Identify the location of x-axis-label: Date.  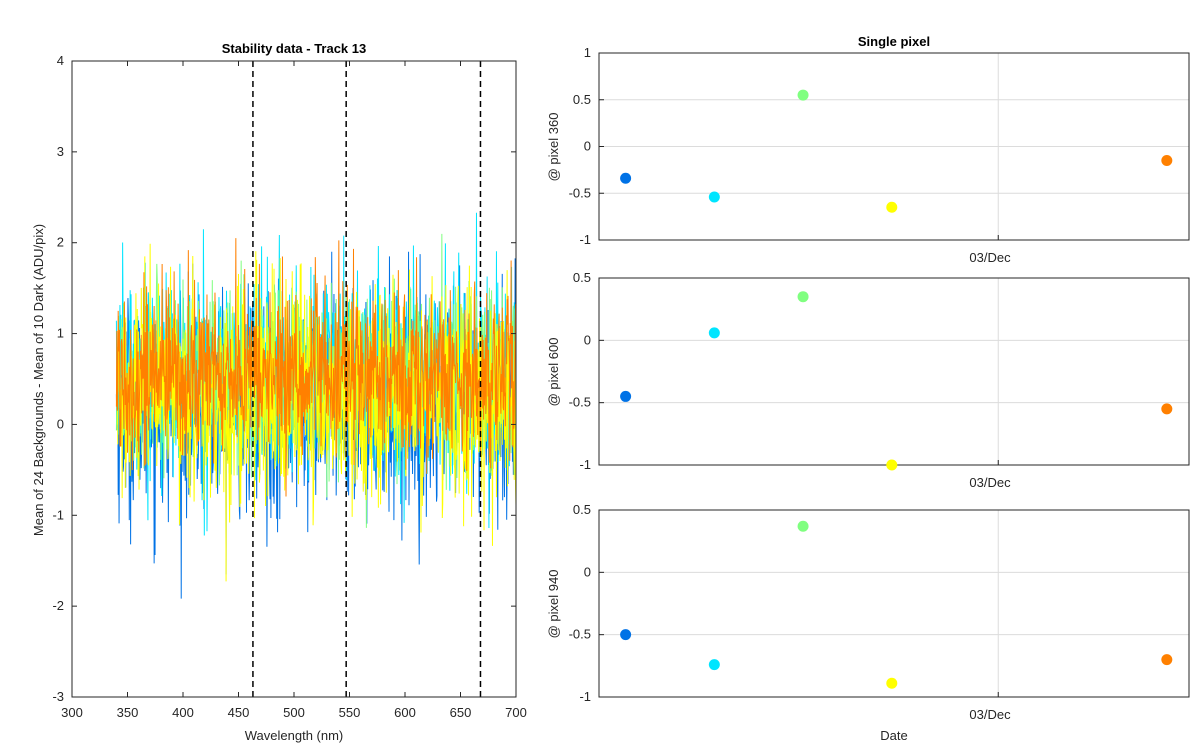
(893, 735).